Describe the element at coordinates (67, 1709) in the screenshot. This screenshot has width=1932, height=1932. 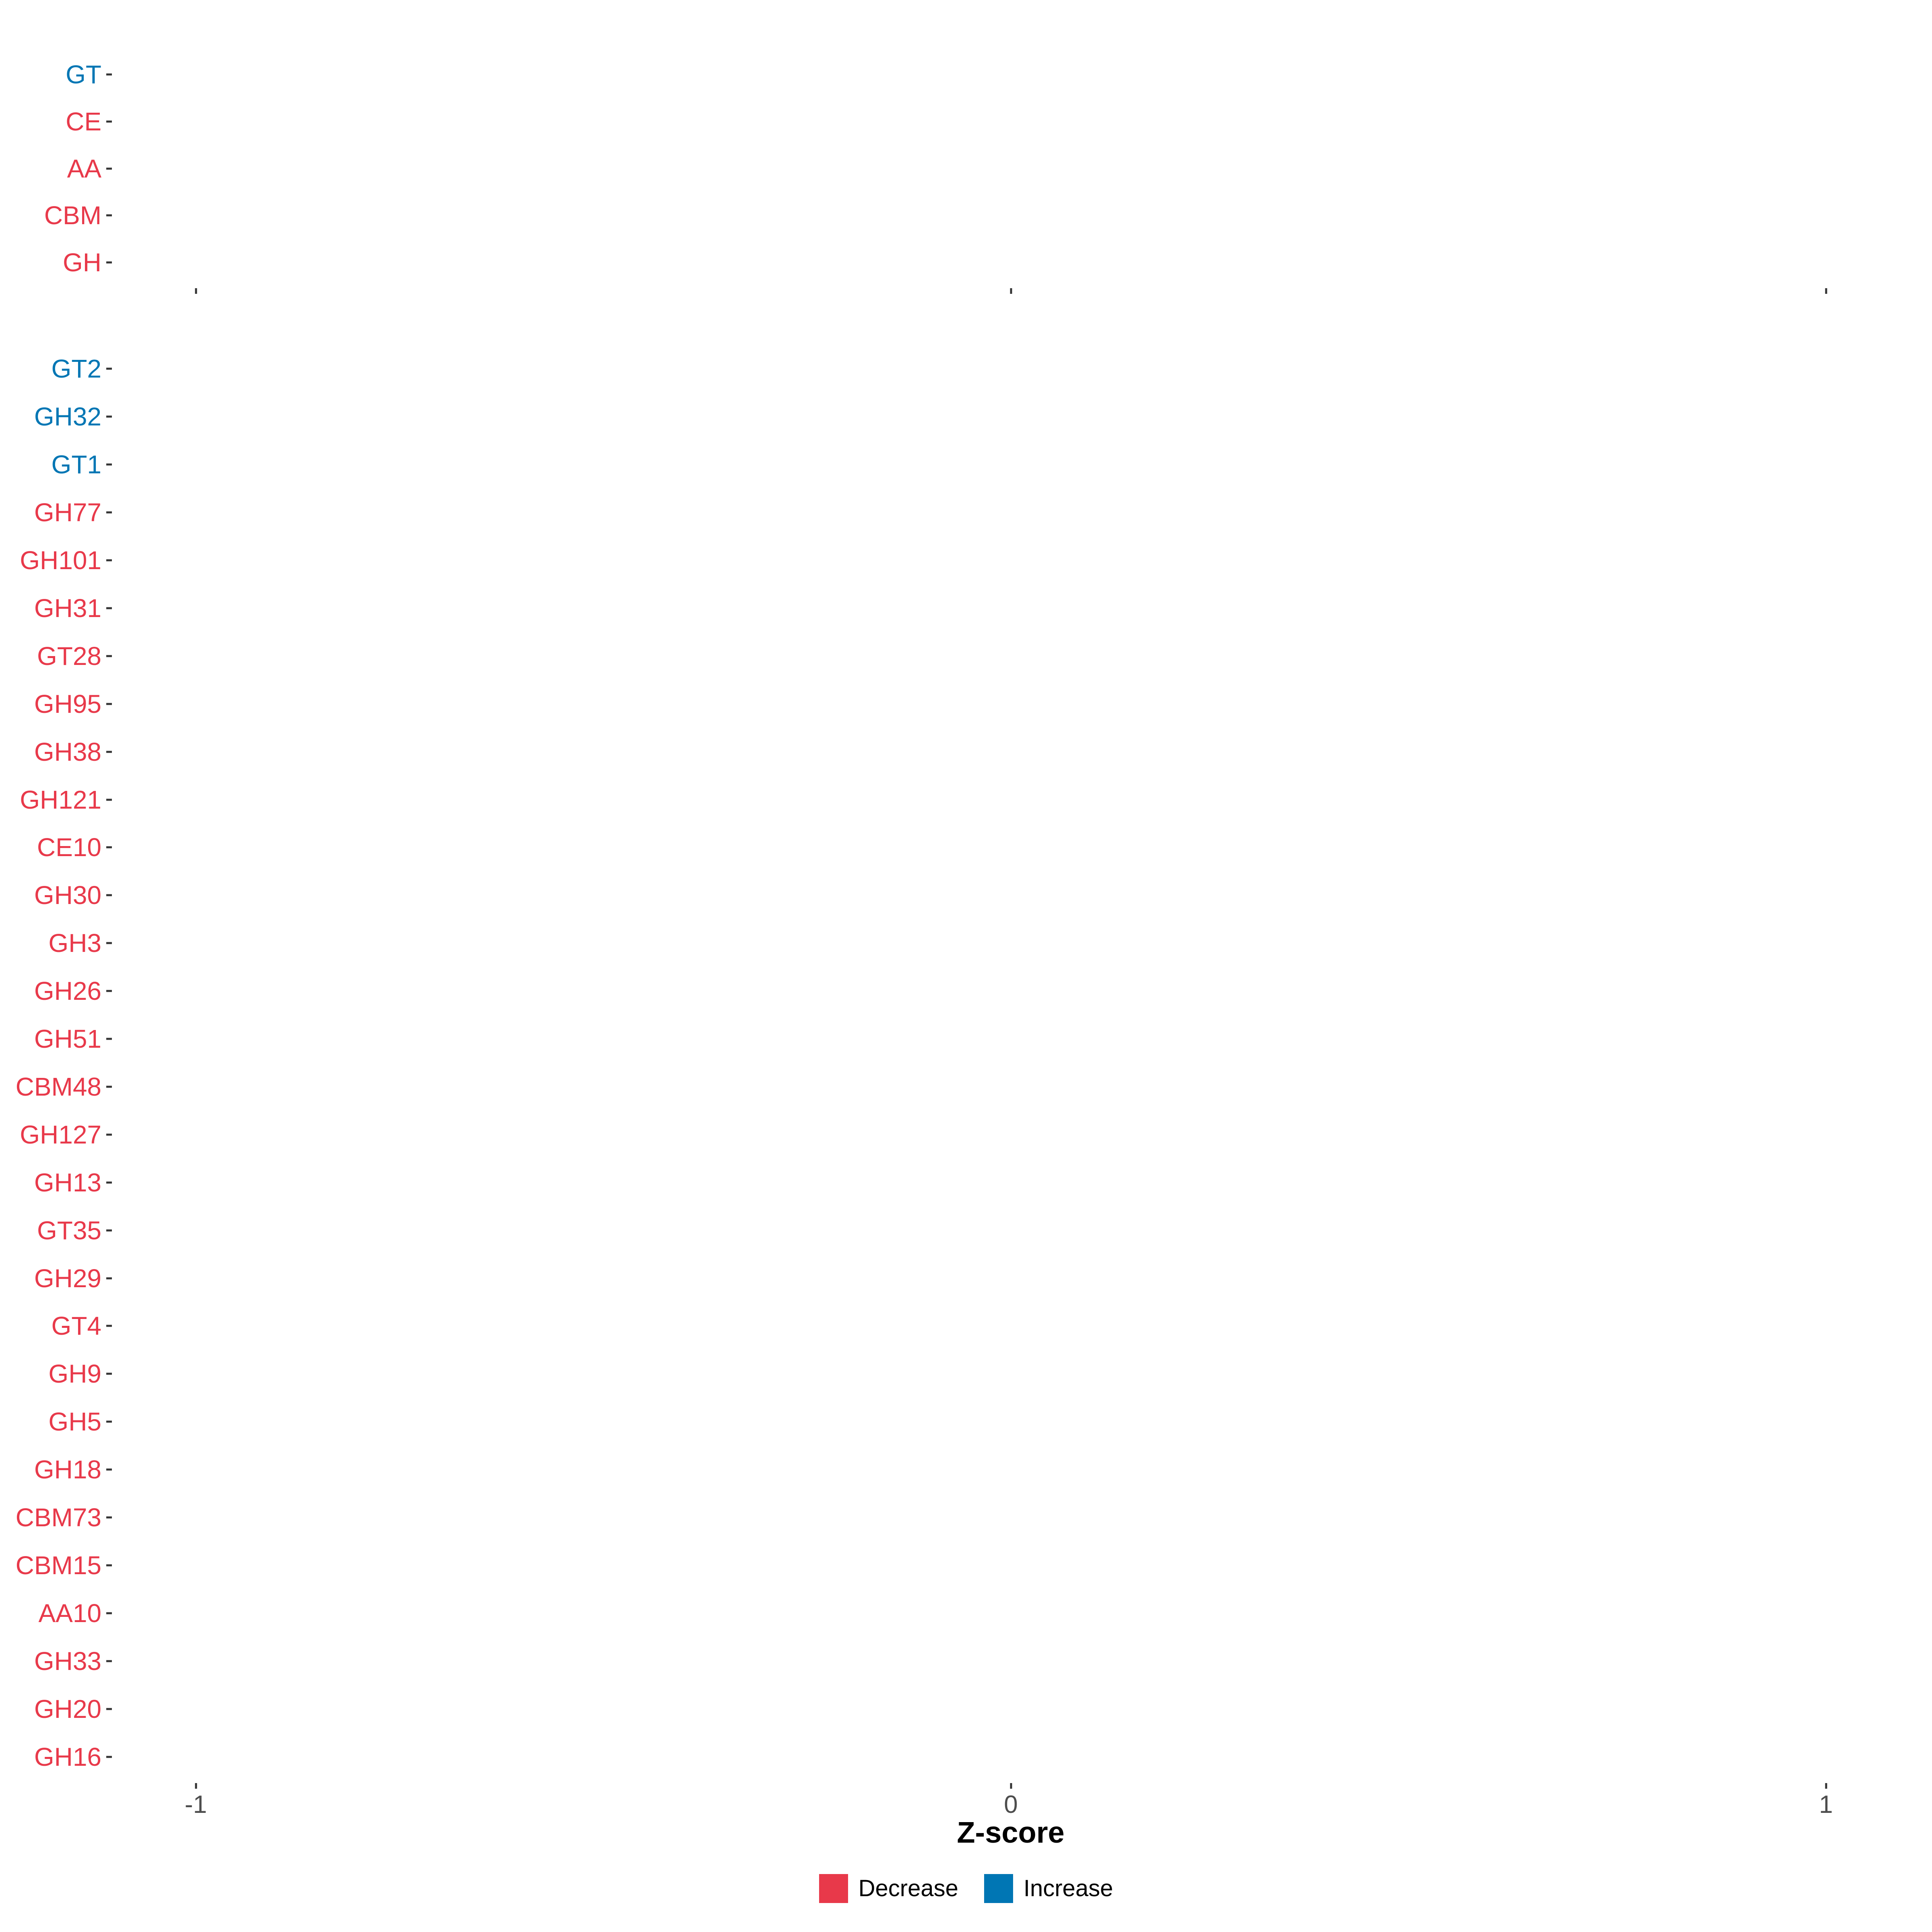
I see `category-label-GH20: GH20` at that location.